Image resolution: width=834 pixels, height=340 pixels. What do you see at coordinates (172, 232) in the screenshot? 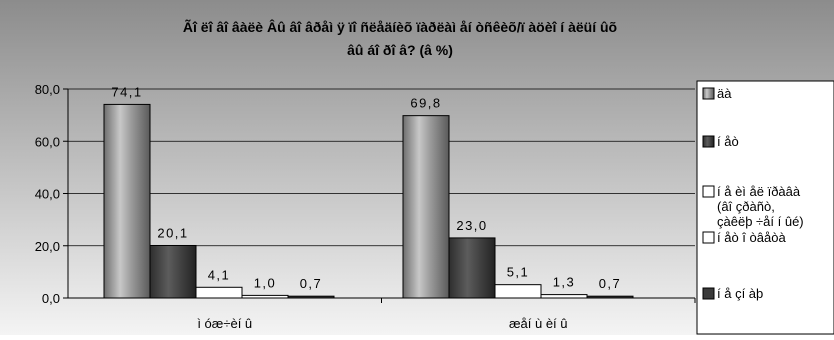
I see `data-label: 20,1` at bounding box center [172, 232].